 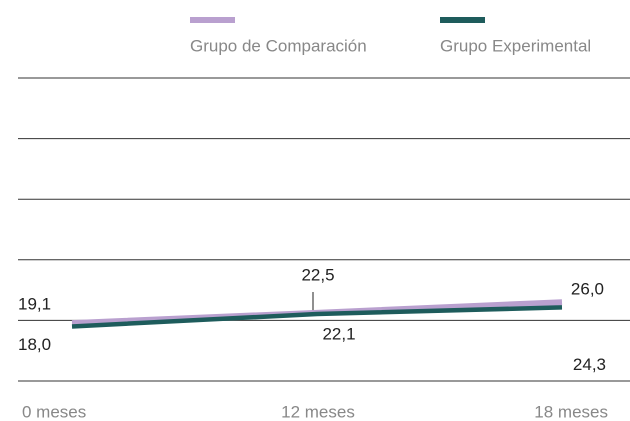 I want to click on data-label: 24,3, so click(x=589, y=364).